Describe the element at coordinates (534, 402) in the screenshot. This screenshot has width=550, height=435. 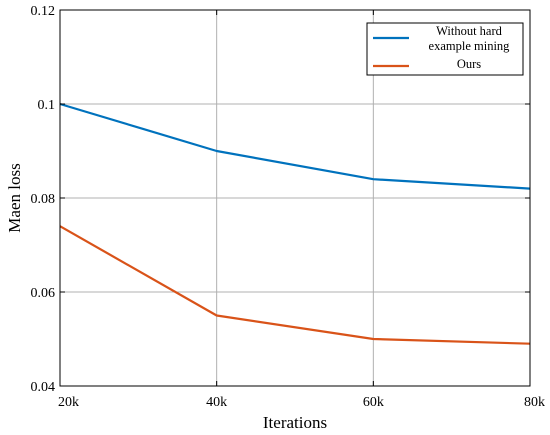
I see `x-tick-label: 80k` at that location.